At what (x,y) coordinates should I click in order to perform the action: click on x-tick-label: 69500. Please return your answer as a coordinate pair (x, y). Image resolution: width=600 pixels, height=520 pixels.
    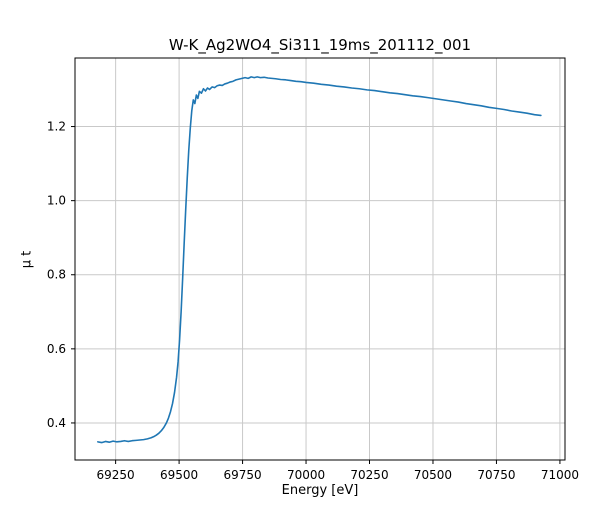
    Looking at the image, I should click on (179, 475).